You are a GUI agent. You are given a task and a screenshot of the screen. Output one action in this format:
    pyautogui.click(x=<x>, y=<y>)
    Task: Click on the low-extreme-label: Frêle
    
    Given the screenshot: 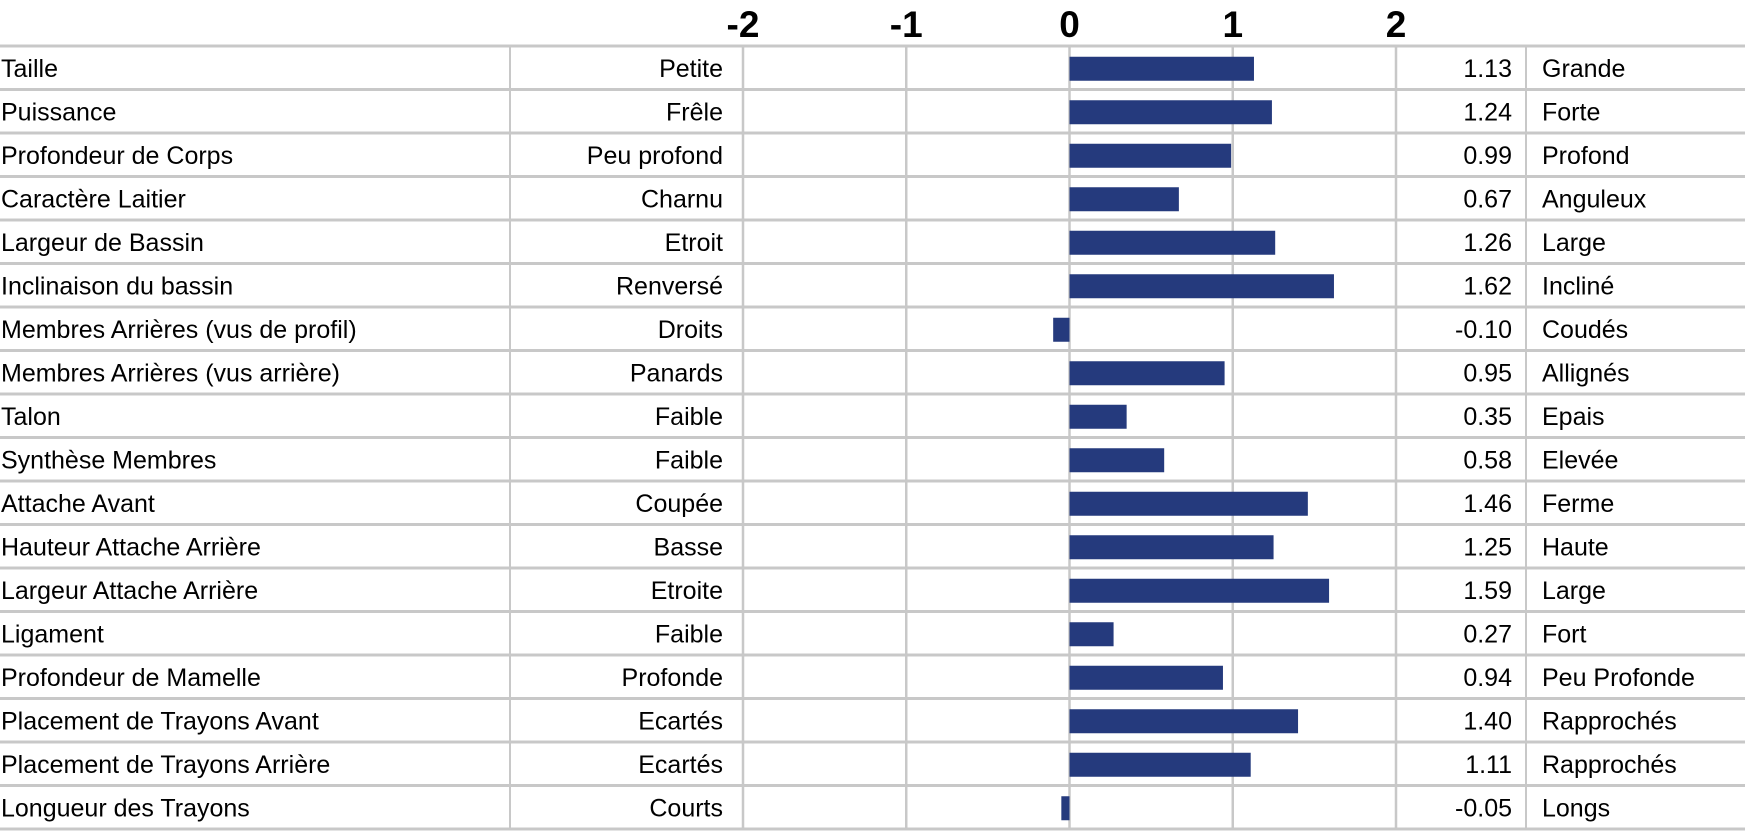 What is the action you would take?
    pyautogui.click(x=694, y=112)
    